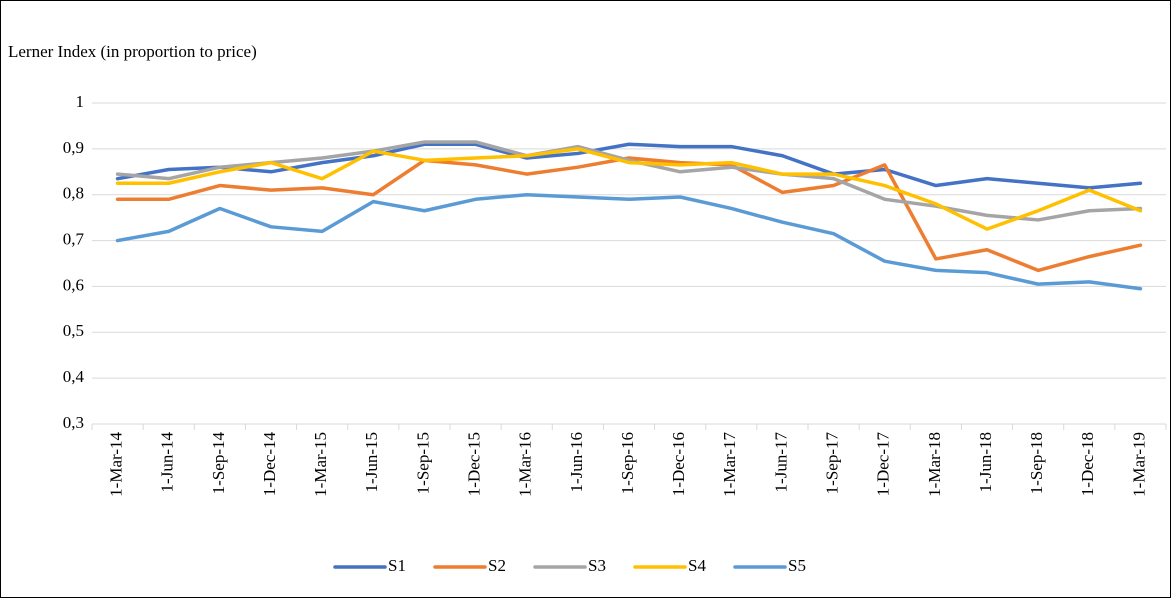  I want to click on x-tick-label: 1-Mar-14, so click(115, 464).